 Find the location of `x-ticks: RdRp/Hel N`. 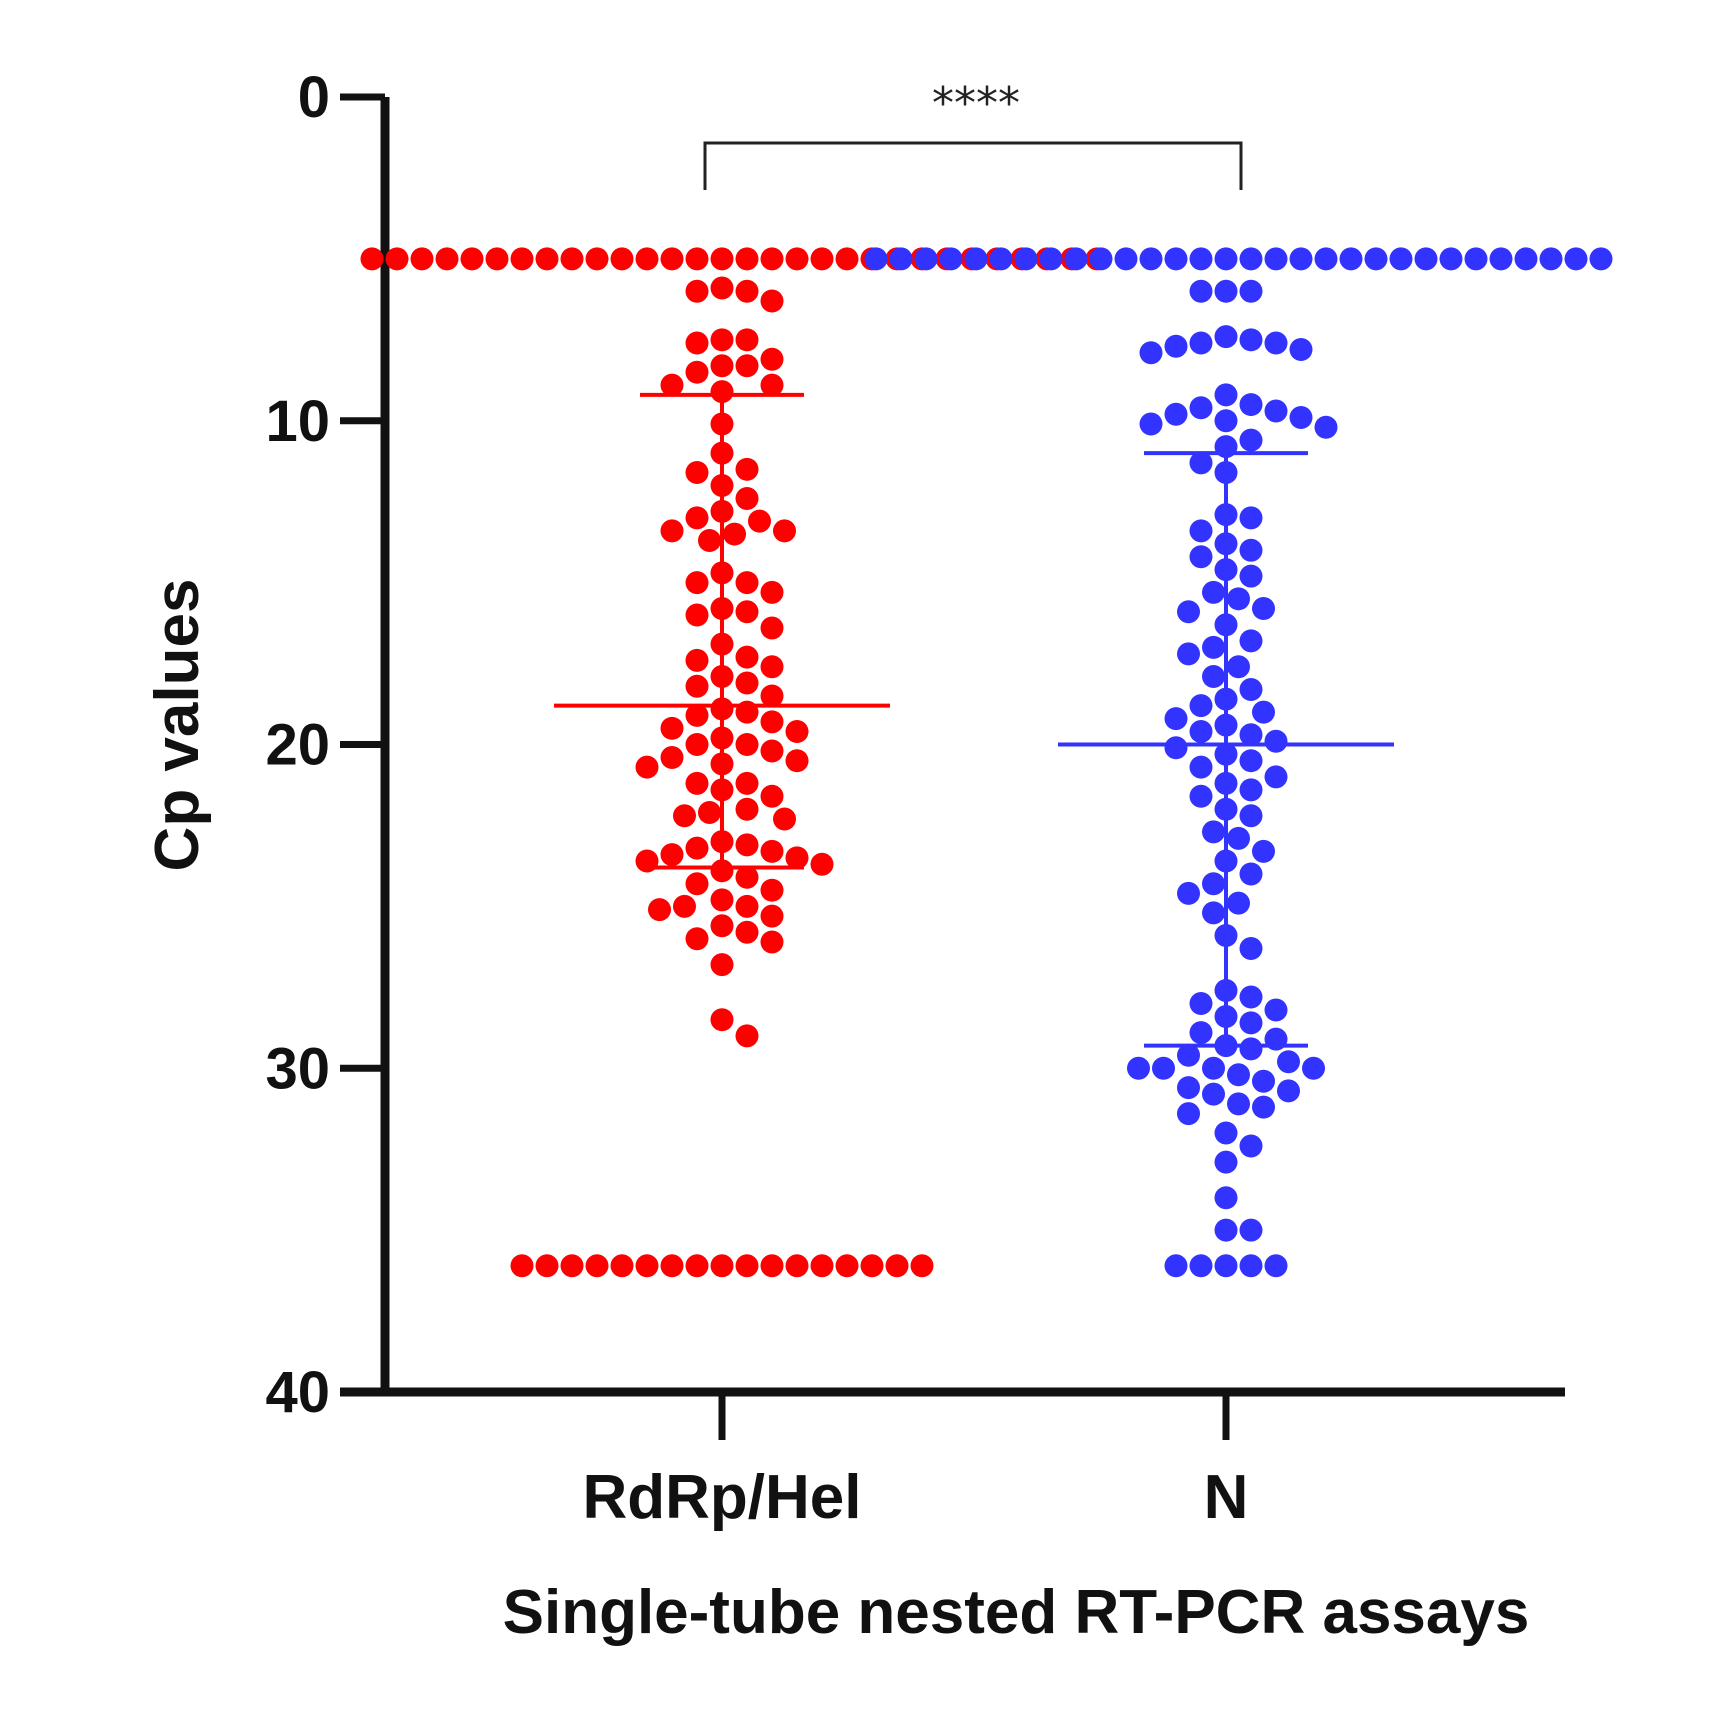

x-ticks: RdRp/Hel N is located at coordinates (915, 1462).